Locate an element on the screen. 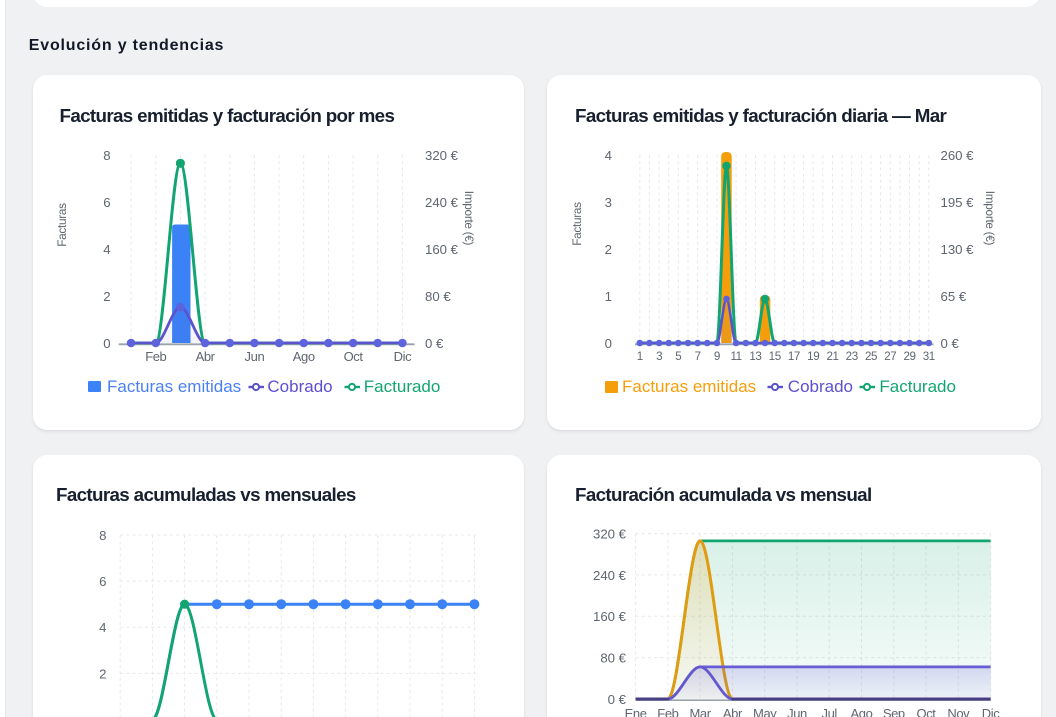 Image resolution: width=1056 pixels, height=717 pixels. svg-text: Sep is located at coordinates (894, 711).